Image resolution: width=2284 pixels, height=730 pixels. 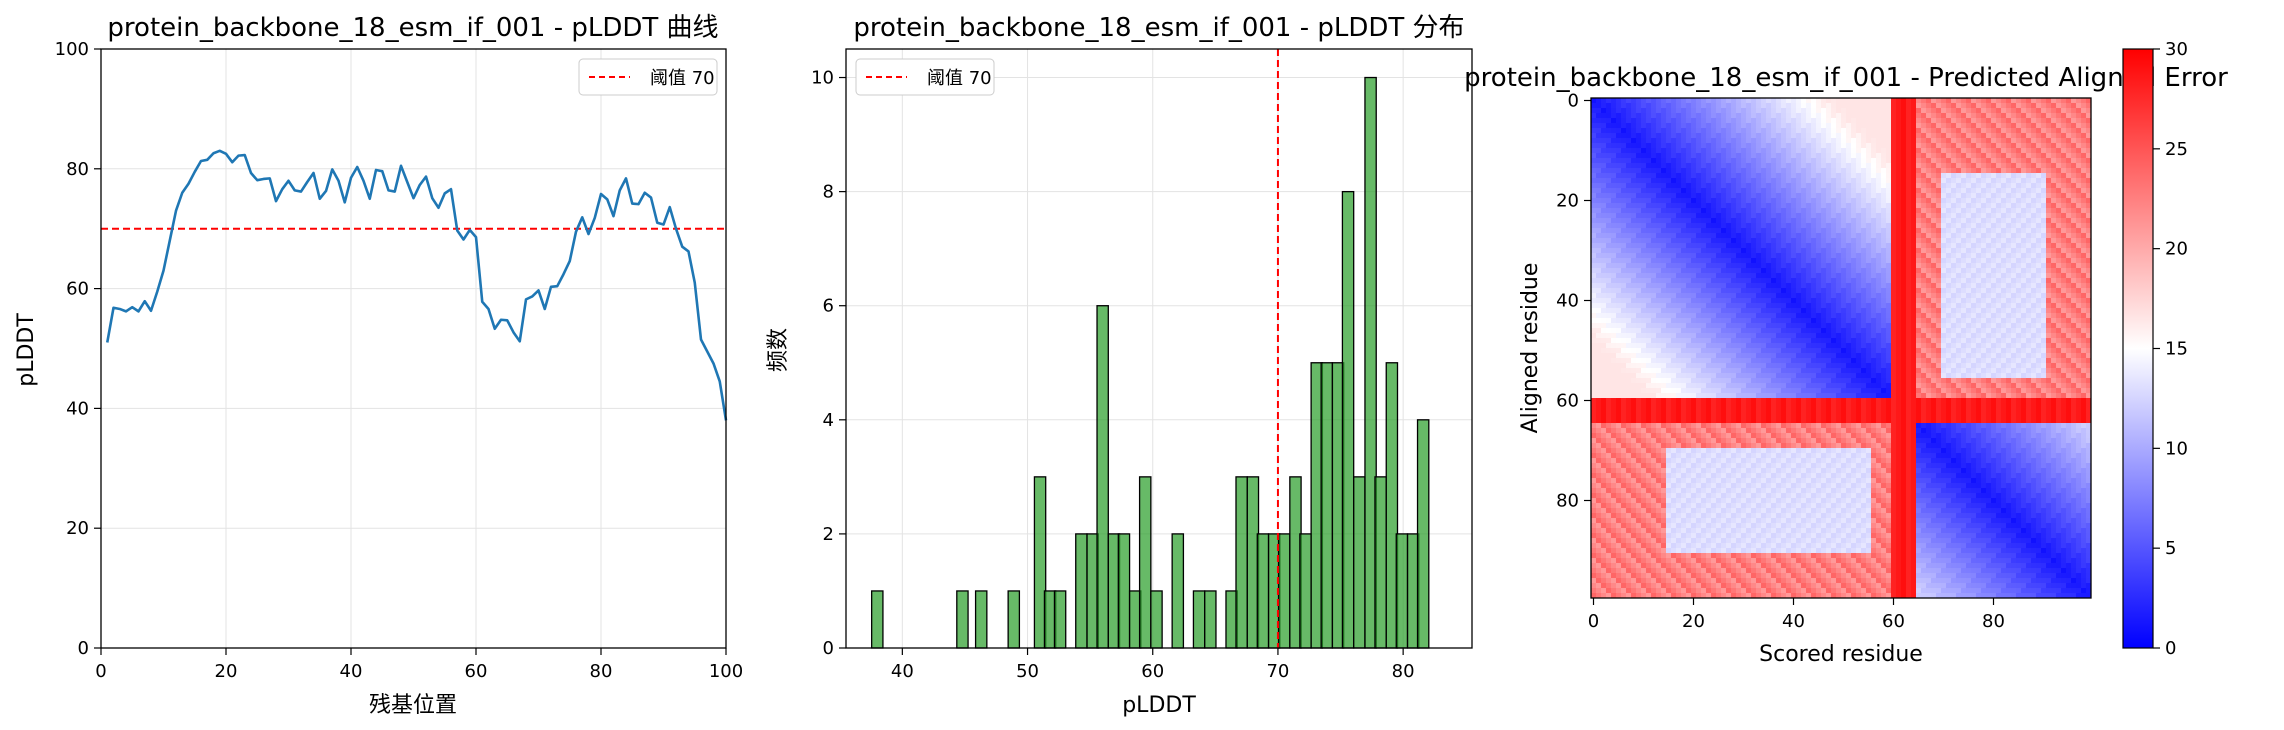 I want to click on x-ticks: 40 50 60 70 80, so click(x=1153, y=665).